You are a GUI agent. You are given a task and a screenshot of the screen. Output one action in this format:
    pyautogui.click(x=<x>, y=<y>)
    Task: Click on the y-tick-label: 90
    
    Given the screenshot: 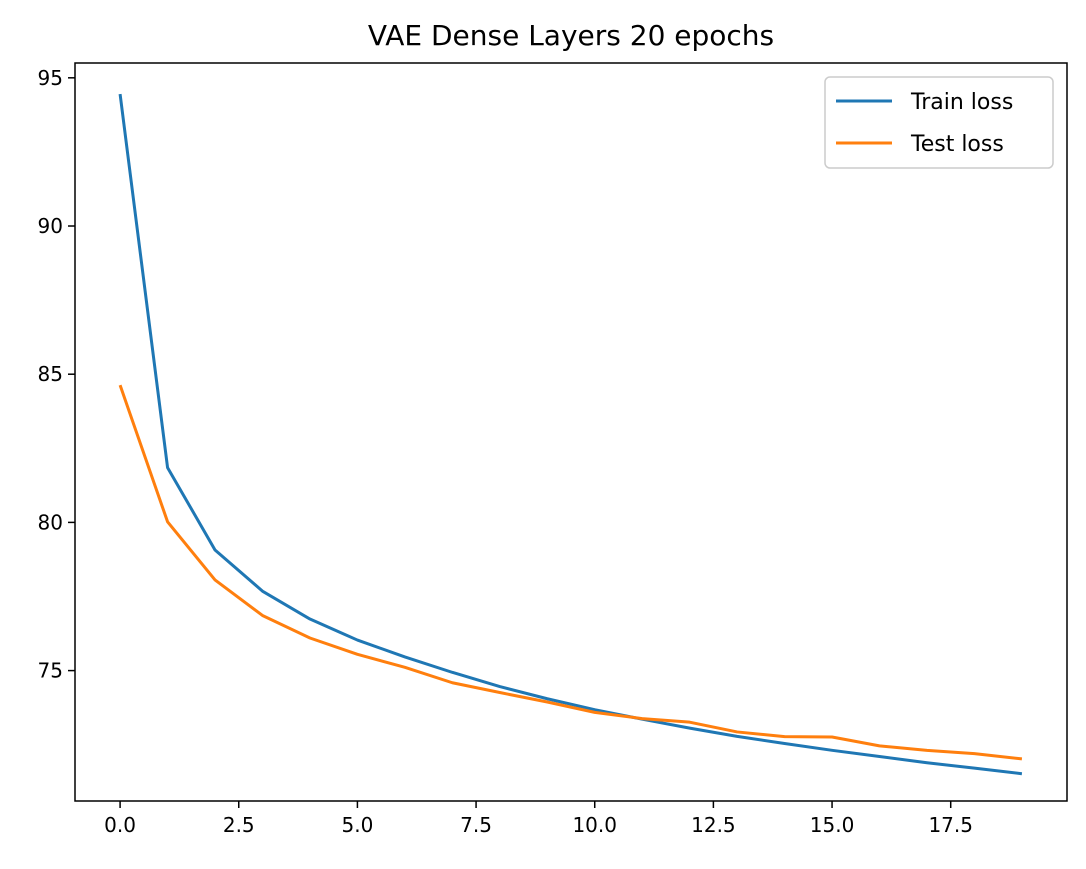 What is the action you would take?
    pyautogui.click(x=50, y=226)
    